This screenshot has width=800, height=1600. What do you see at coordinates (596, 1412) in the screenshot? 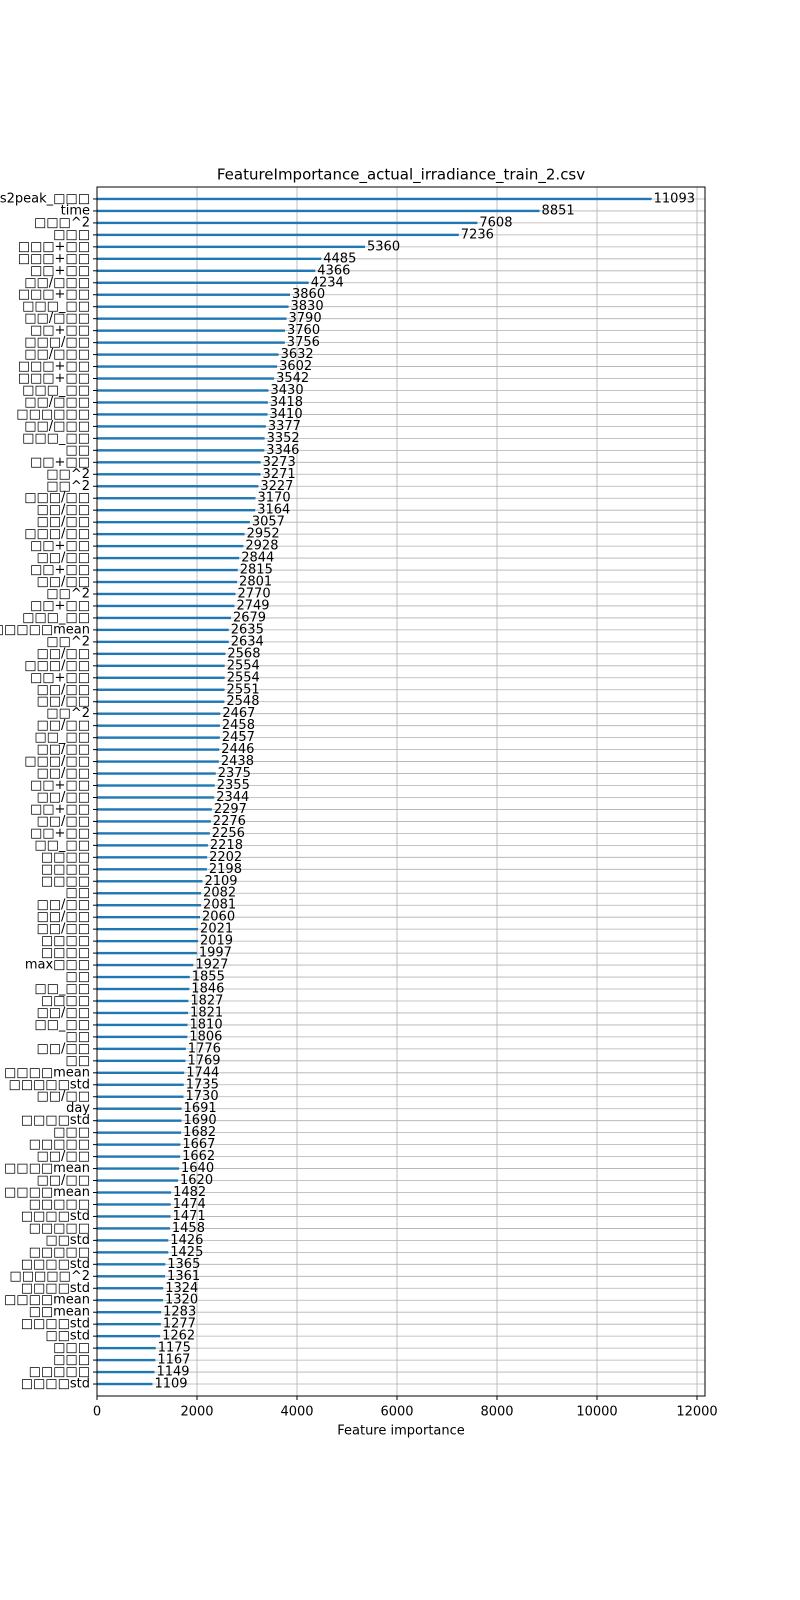
I see `x-tick-label: 10000` at bounding box center [596, 1412].